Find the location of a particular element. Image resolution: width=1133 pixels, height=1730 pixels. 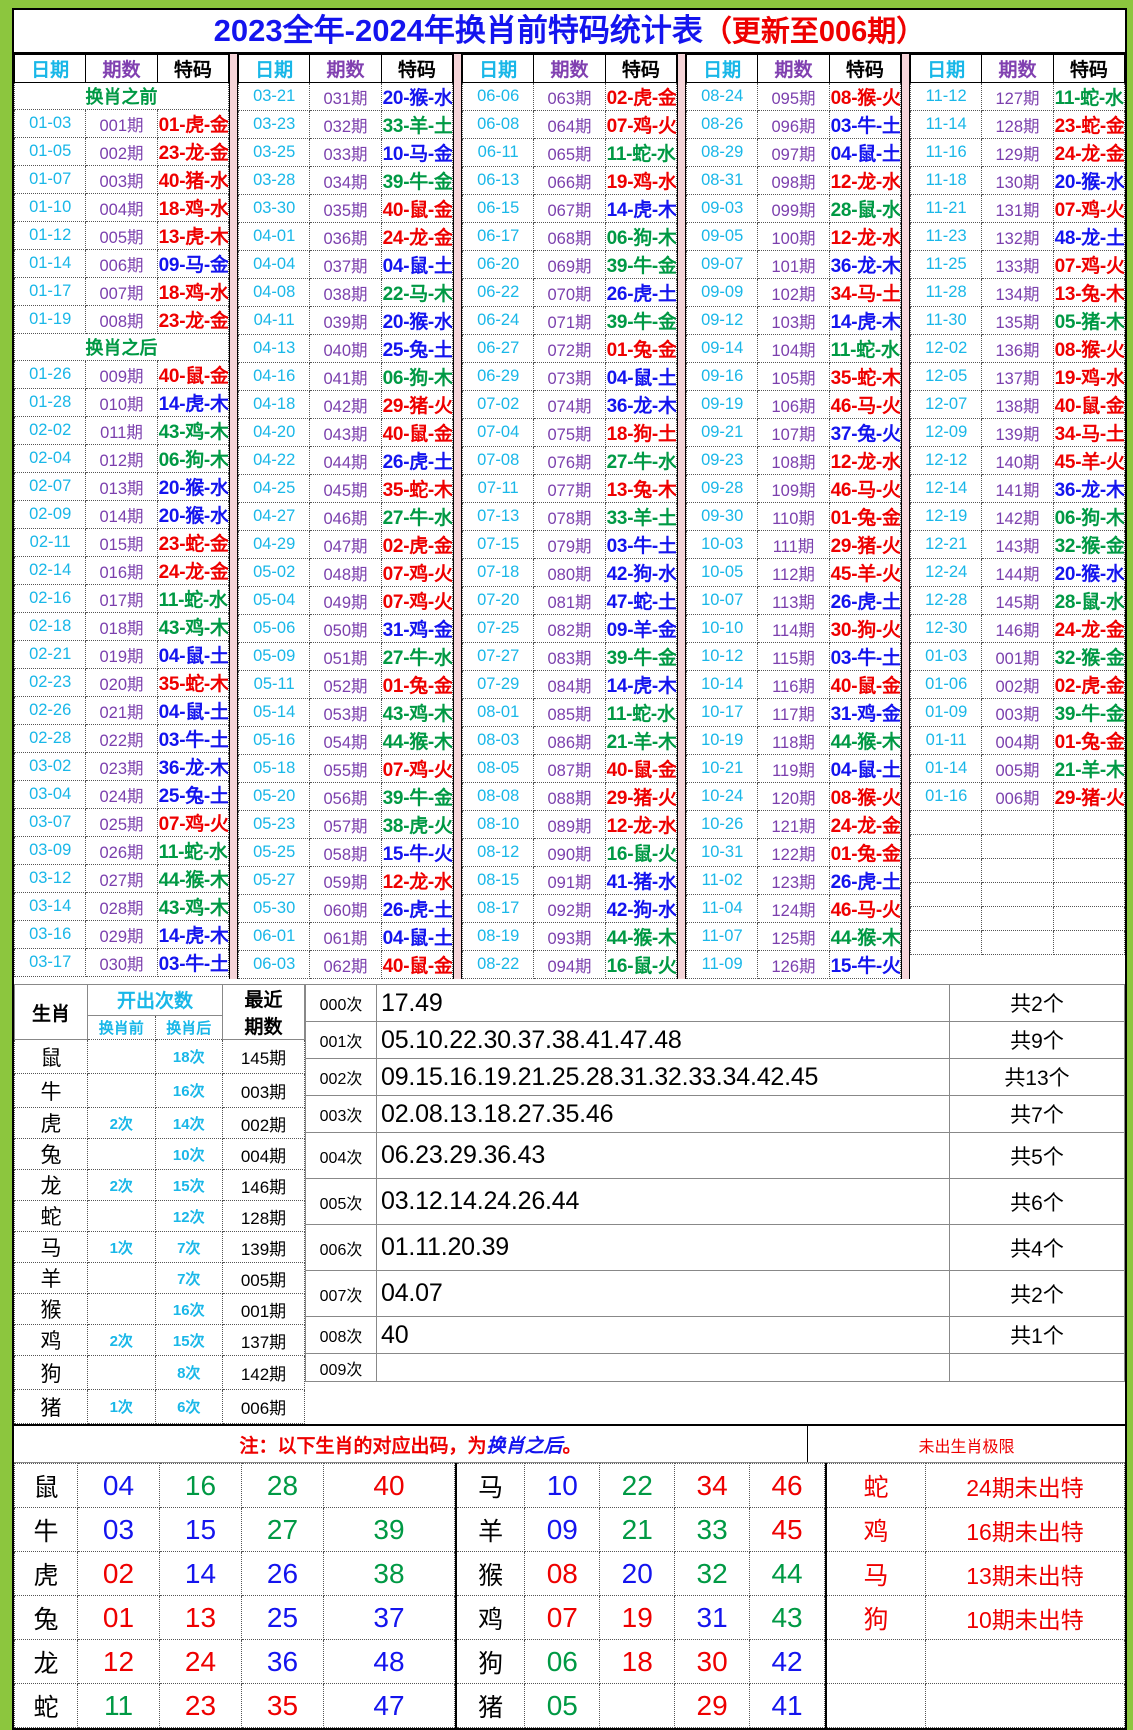

cell-date: 10-03 is located at coordinates (722, 544).